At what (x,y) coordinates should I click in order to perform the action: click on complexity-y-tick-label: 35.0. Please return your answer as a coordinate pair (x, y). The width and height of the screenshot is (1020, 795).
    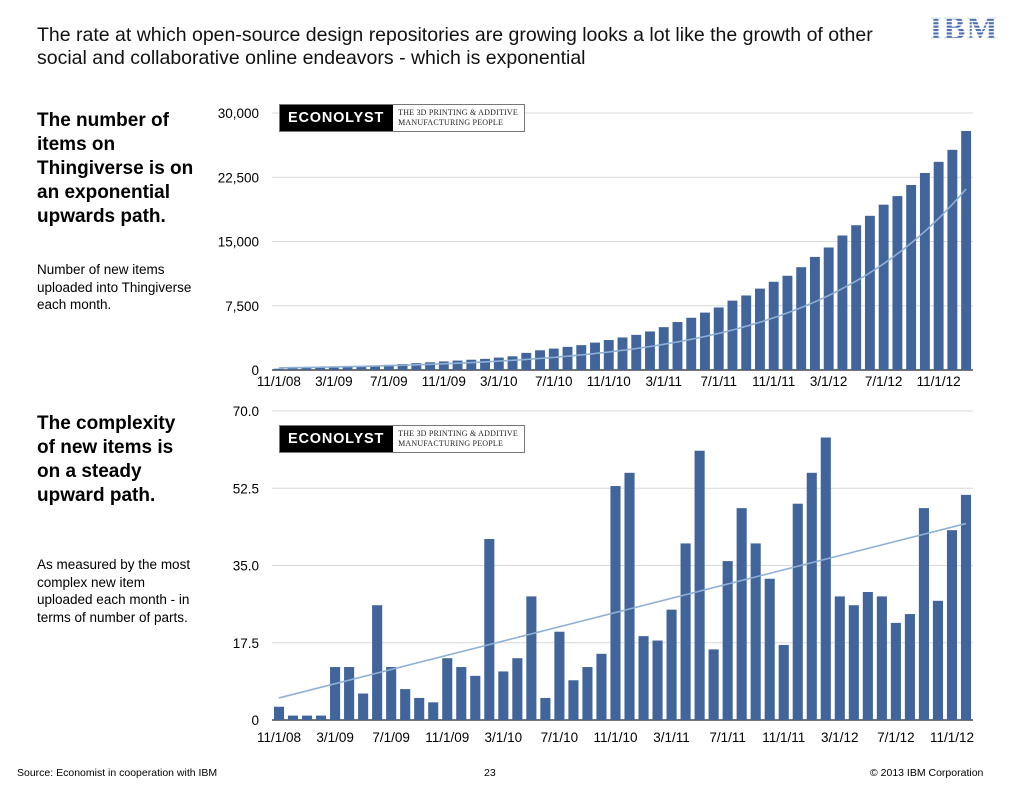
    Looking at the image, I should click on (246, 566).